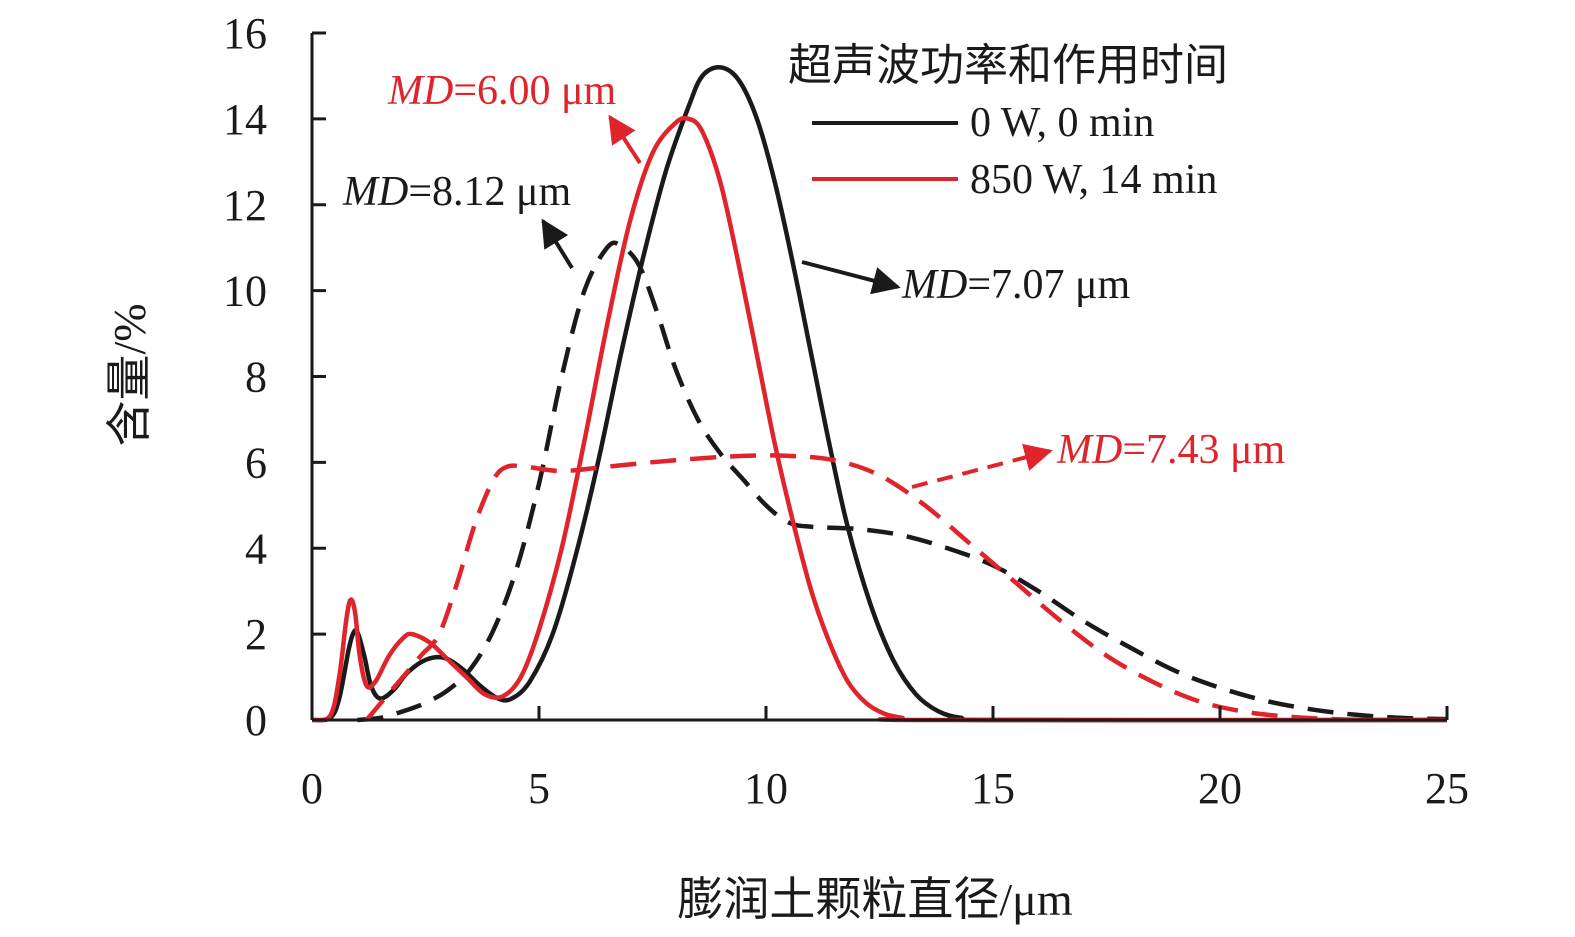 The height and width of the screenshot is (937, 1575). I want to click on annotation-md-600-value: =6.00 μm, so click(534, 91).